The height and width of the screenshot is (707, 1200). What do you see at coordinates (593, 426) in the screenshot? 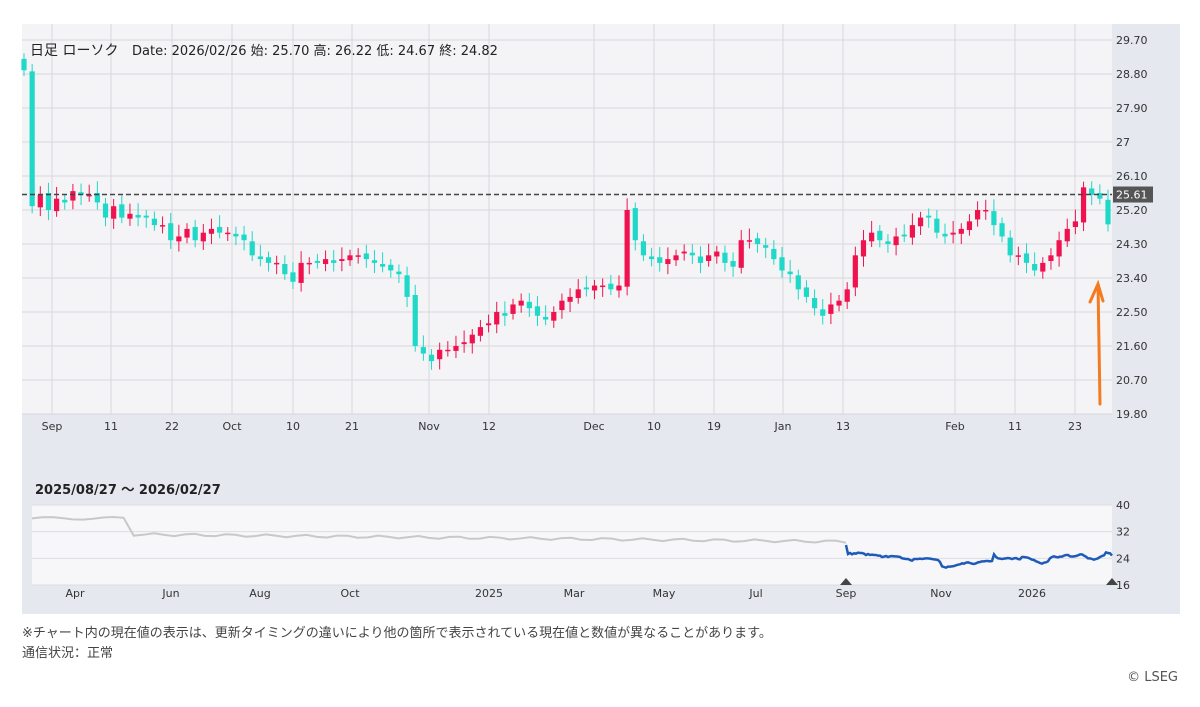
I see `x-tick-label: Dec` at bounding box center [593, 426].